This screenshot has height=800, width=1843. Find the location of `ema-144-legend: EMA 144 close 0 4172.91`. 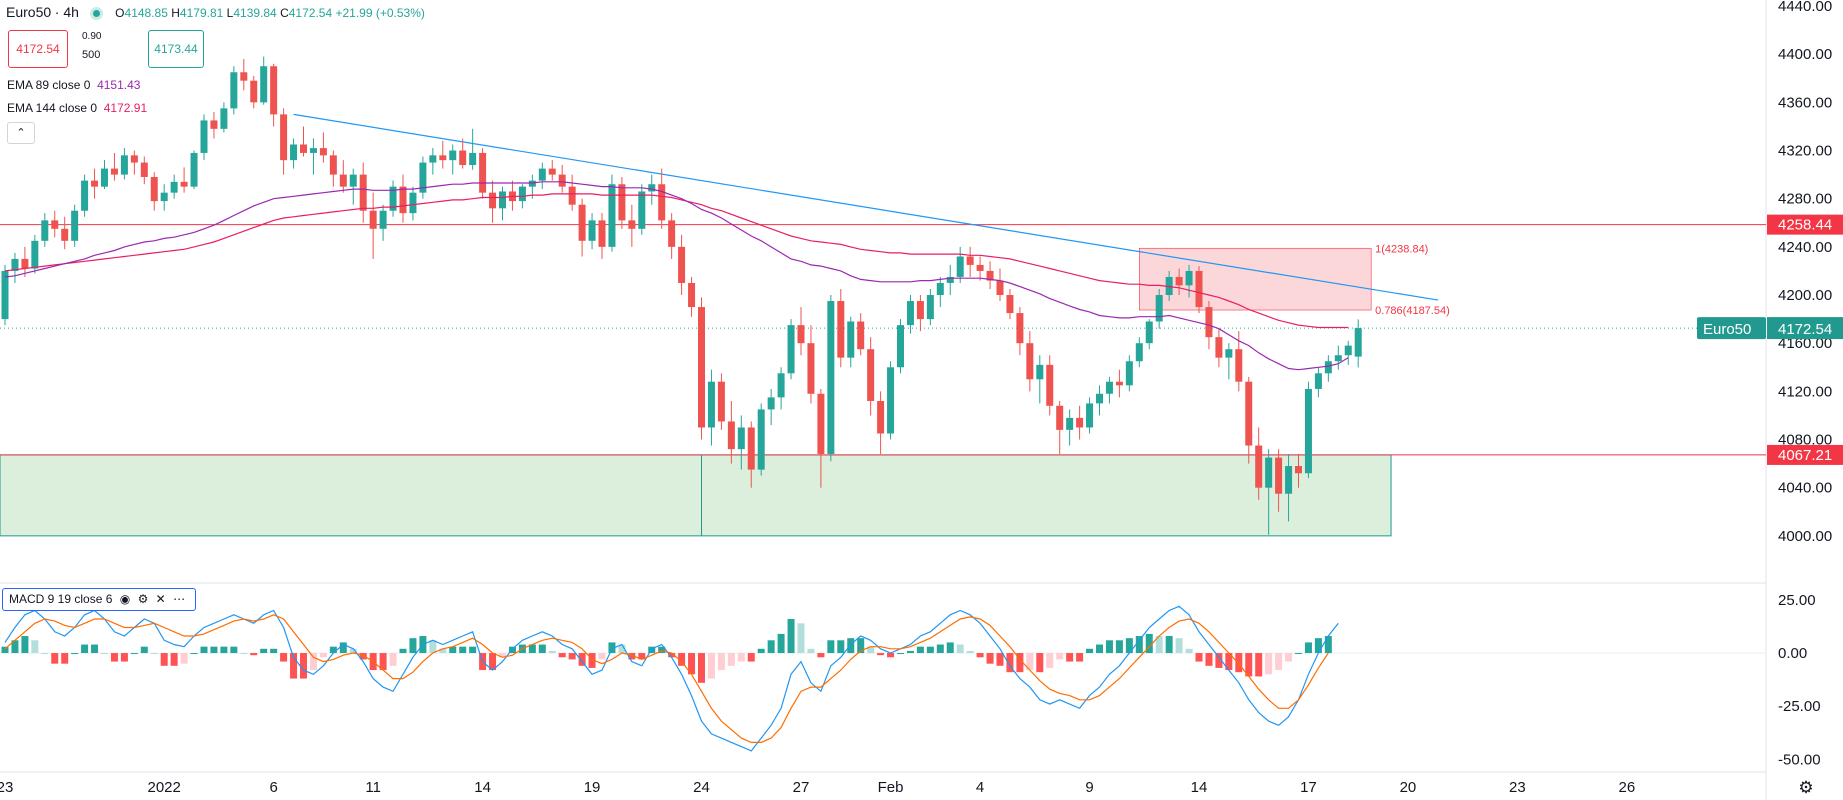

ema-144-legend: EMA 144 close 0 4172.91 is located at coordinates (77, 108).